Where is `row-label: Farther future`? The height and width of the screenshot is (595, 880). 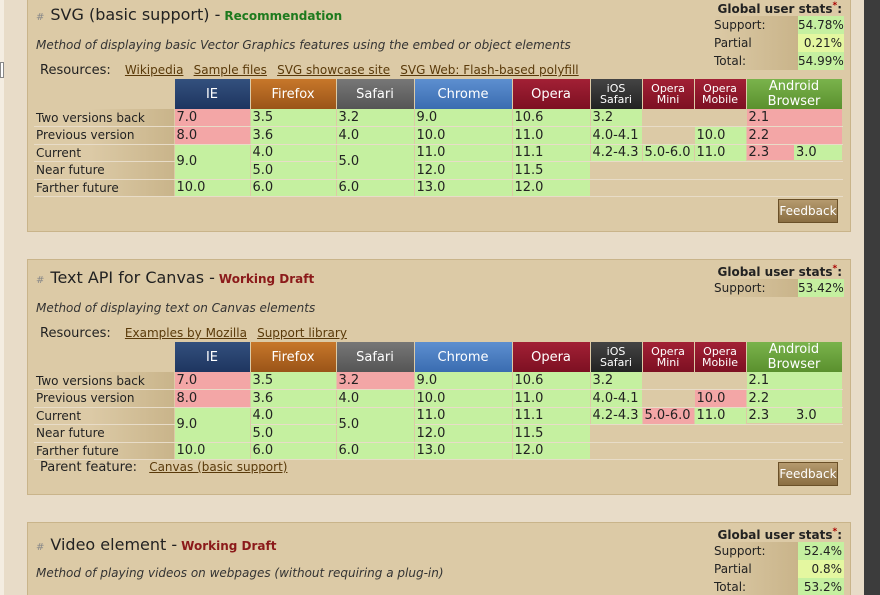 row-label: Farther future is located at coordinates (104, 451).